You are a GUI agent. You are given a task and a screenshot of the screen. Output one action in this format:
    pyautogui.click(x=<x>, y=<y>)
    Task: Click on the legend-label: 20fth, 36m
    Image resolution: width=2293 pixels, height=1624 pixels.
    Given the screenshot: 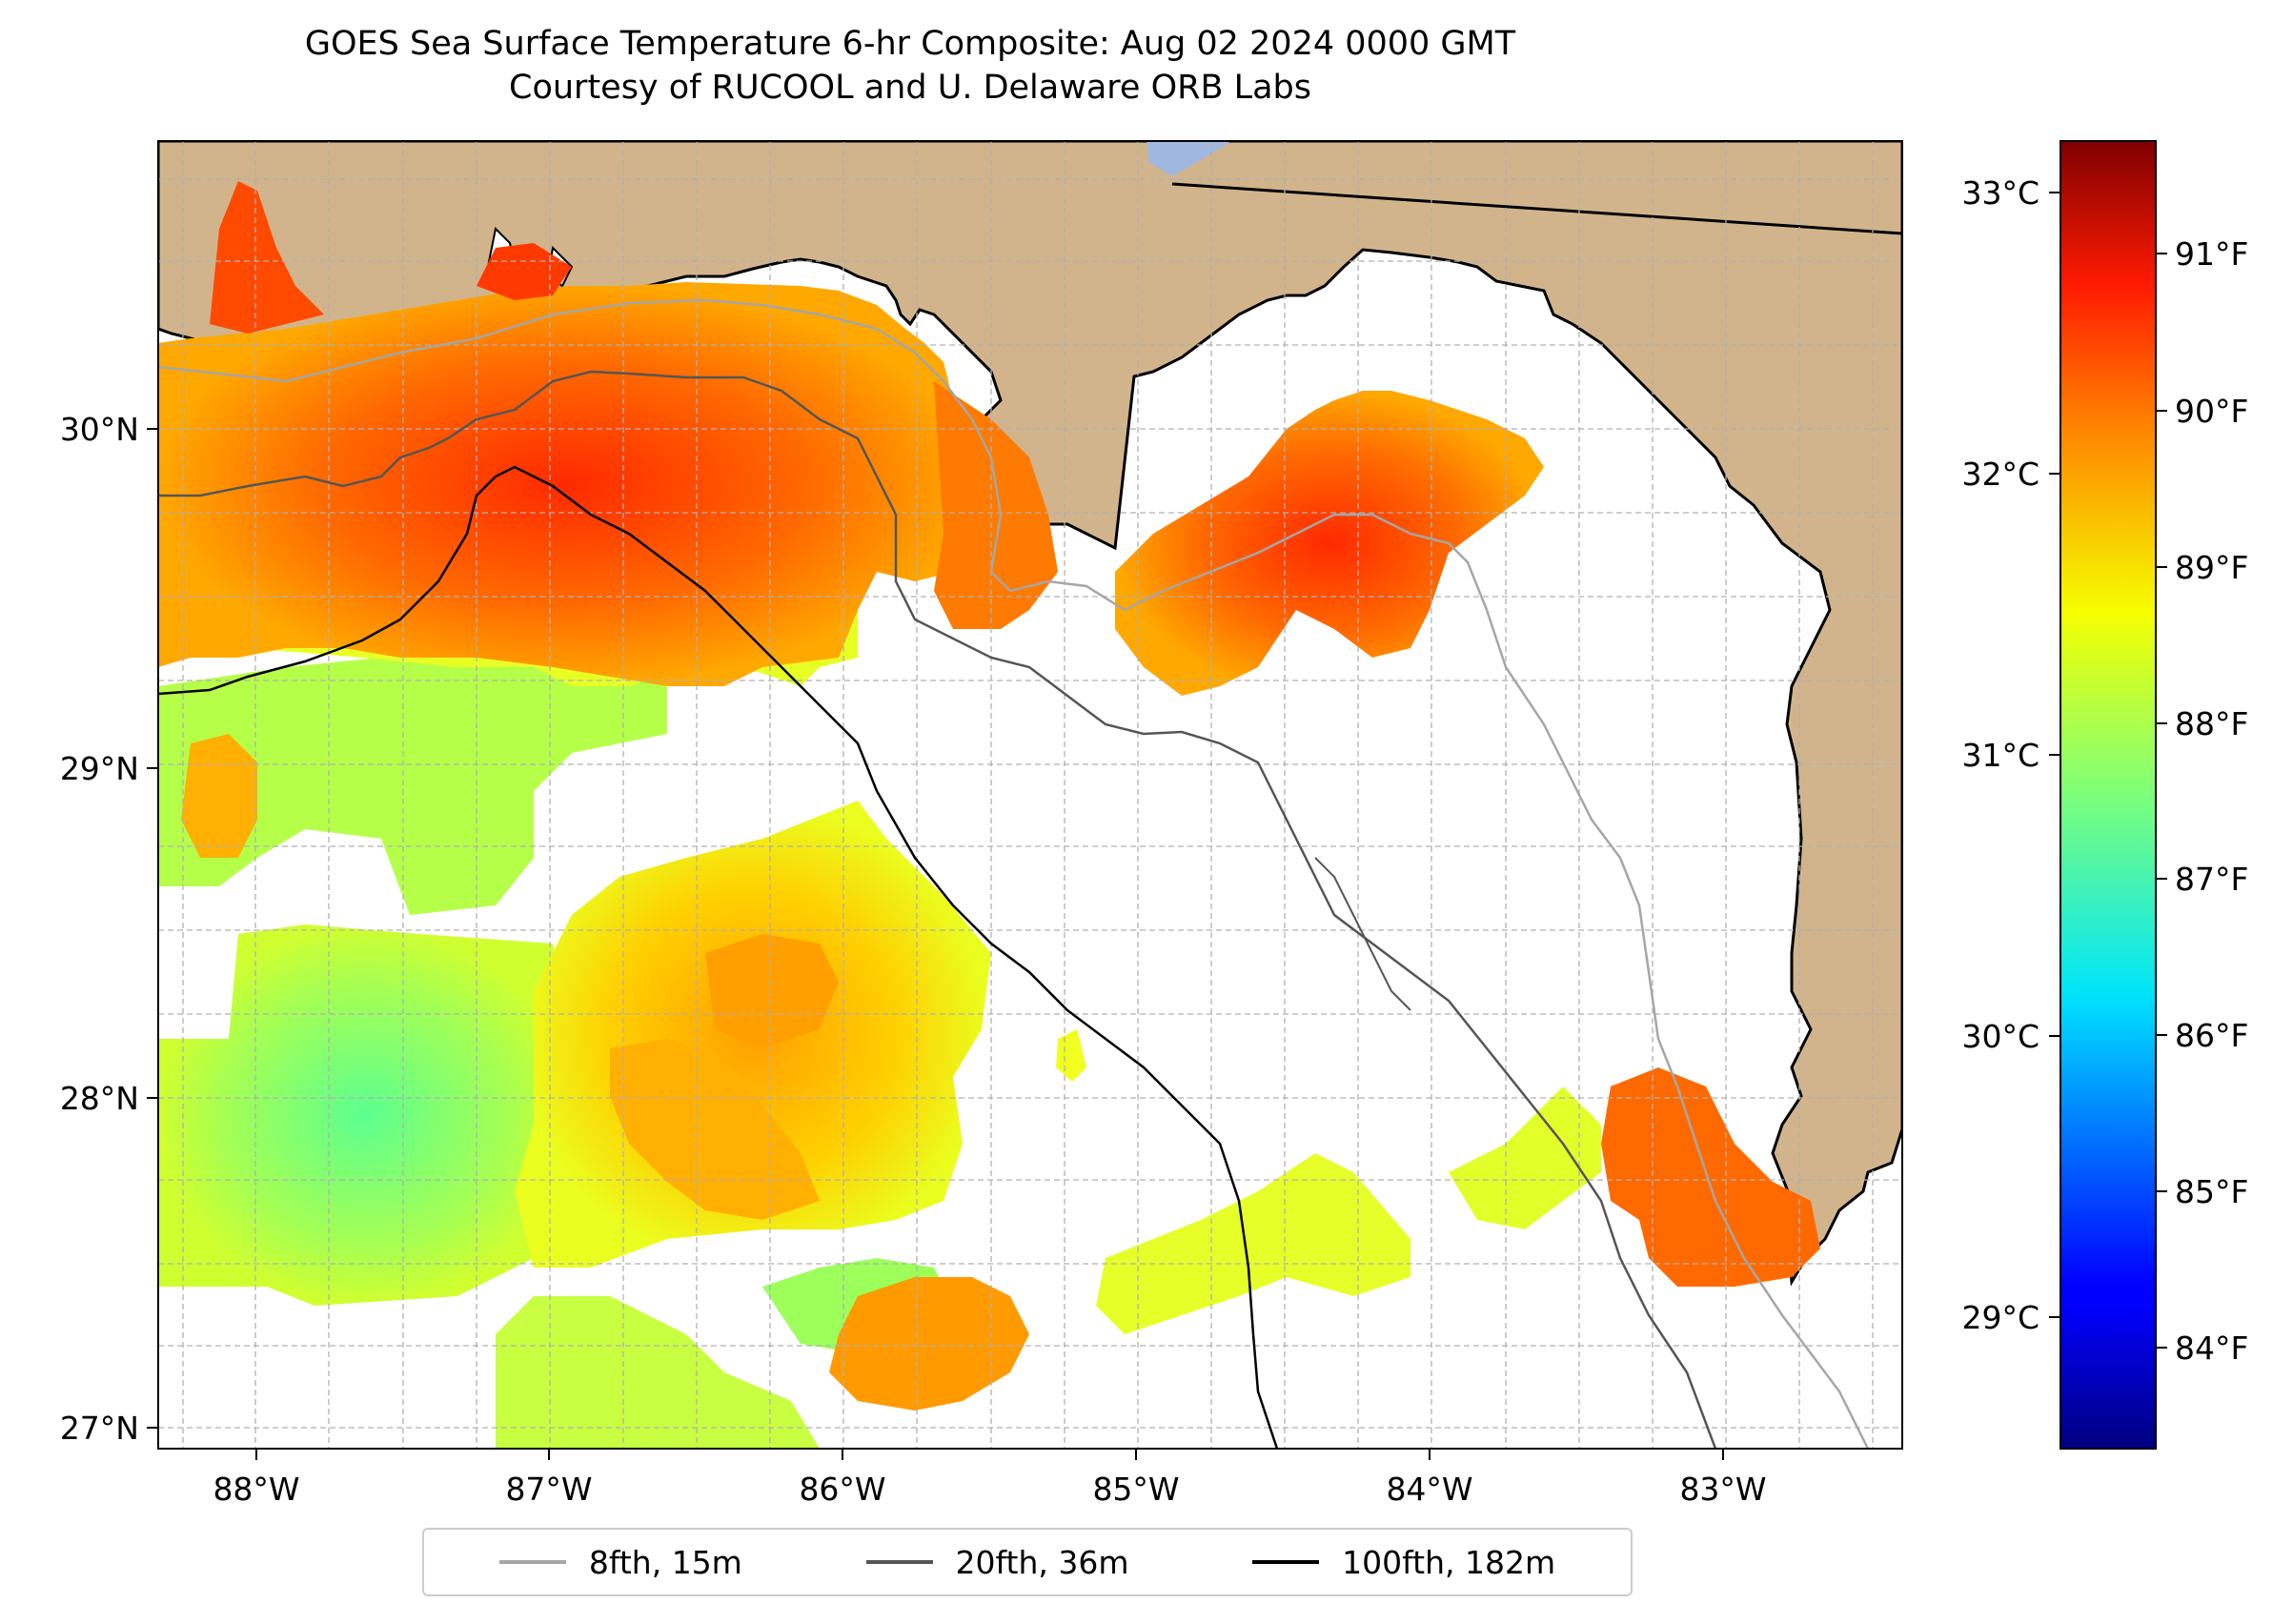 What is the action you would take?
    pyautogui.click(x=1042, y=1562)
    